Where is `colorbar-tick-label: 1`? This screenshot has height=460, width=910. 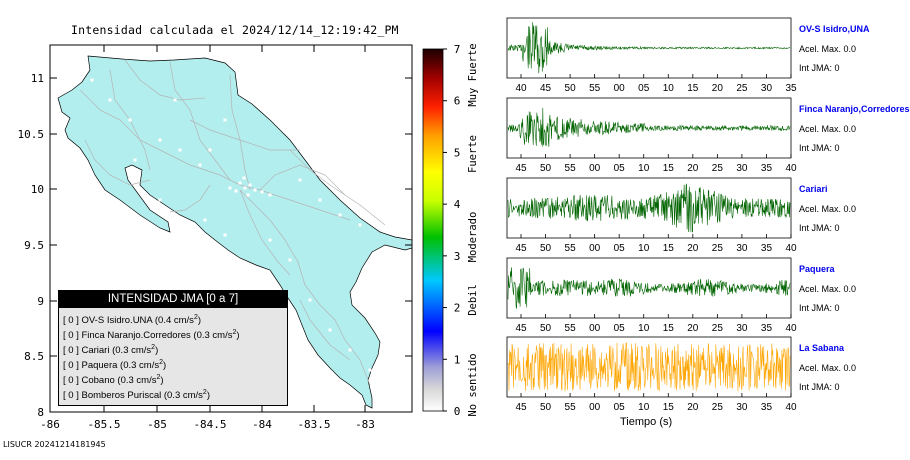
colorbar-tick-label: 1 is located at coordinates (457, 359).